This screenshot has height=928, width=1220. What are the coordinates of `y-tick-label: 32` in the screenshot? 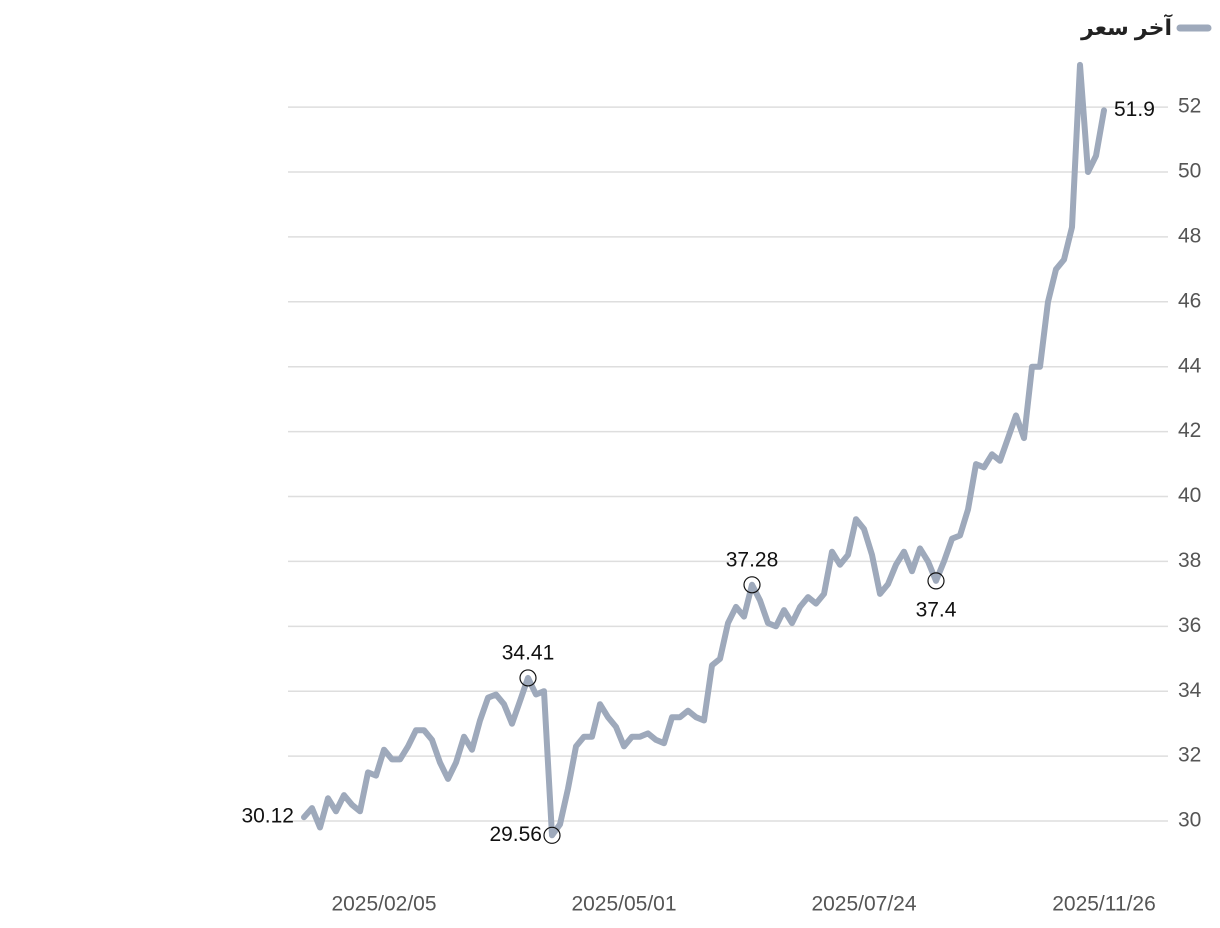 It's located at (1189, 755).